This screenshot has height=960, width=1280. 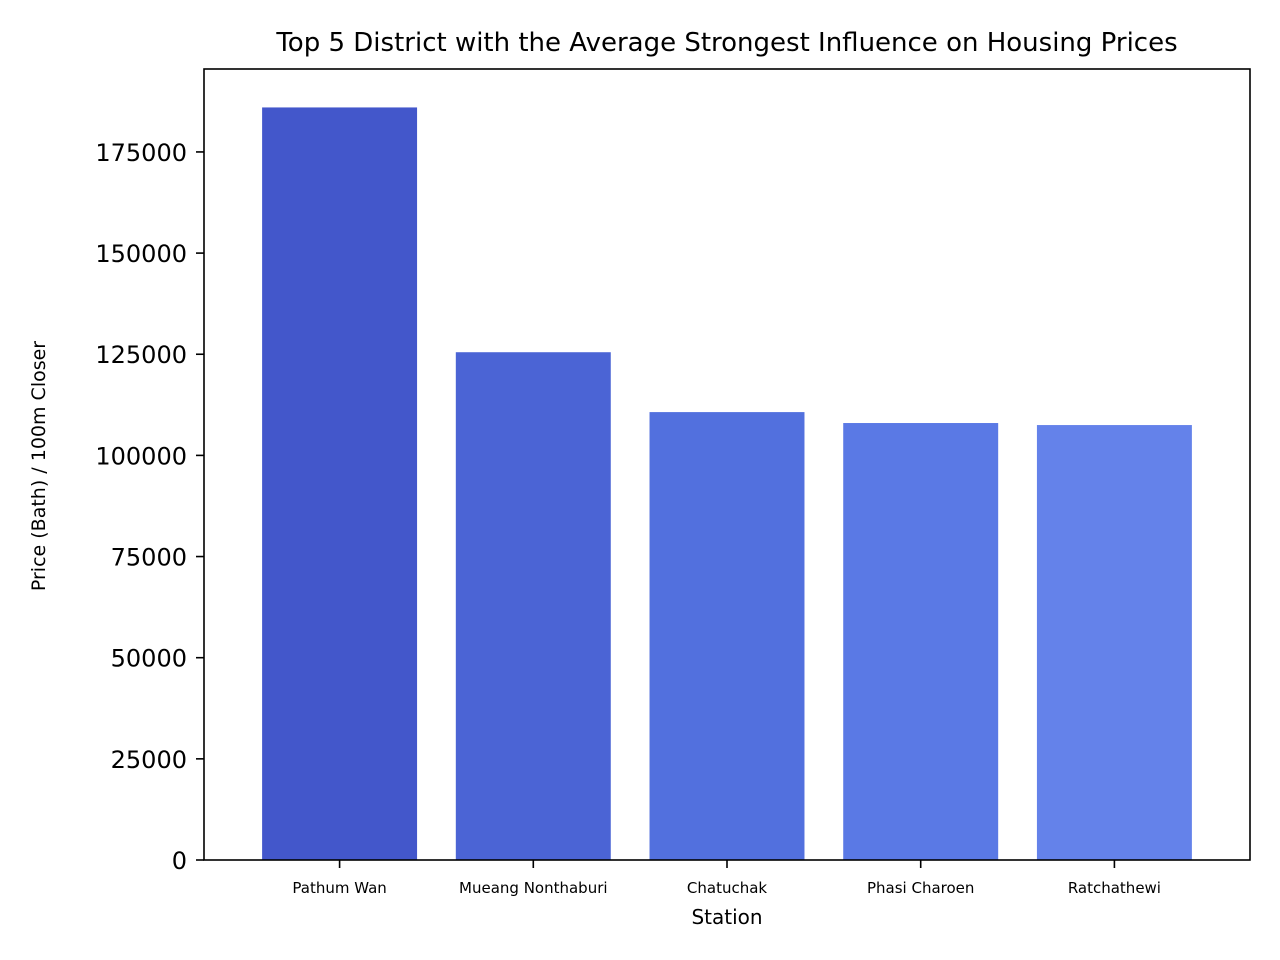 I want to click on y-tick-label: 150000, so click(x=141, y=254).